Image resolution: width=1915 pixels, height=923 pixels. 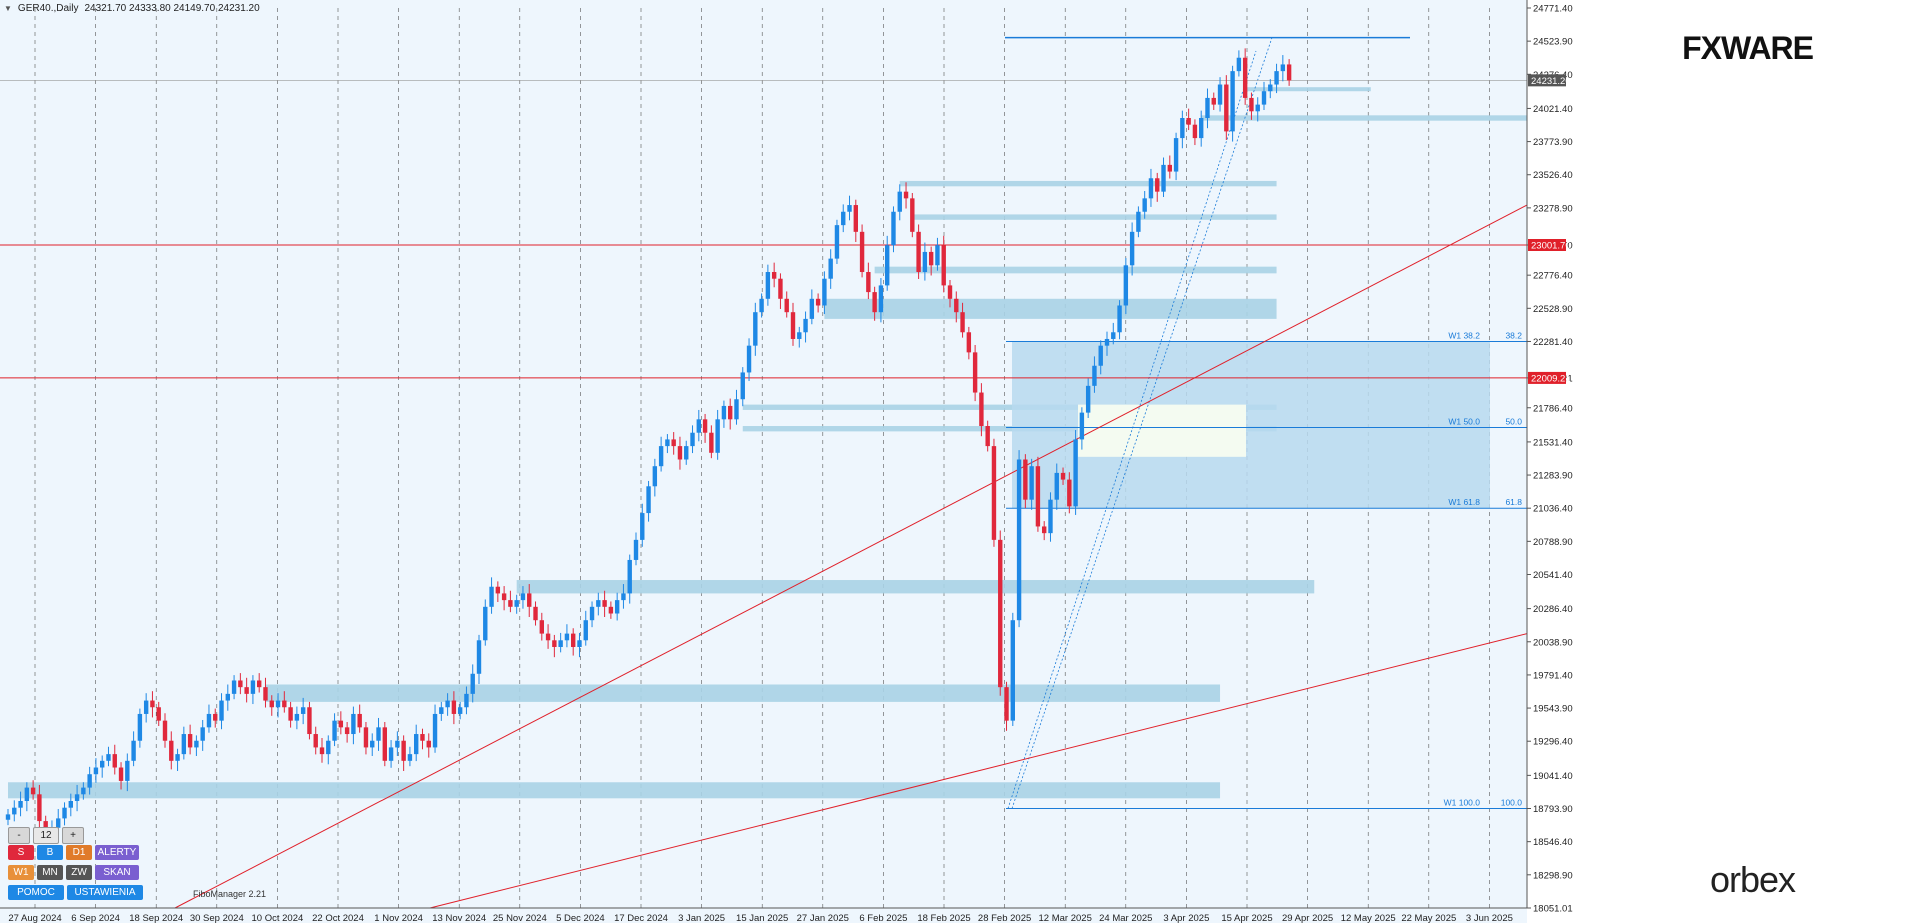 What do you see at coordinates (883, 918) in the screenshot?
I see `x-tick-label: 6 Feb 2025` at bounding box center [883, 918].